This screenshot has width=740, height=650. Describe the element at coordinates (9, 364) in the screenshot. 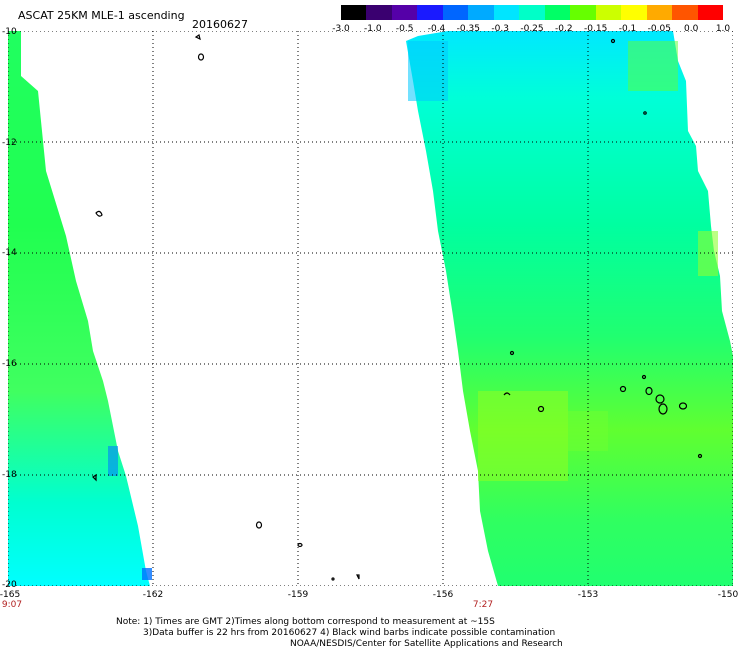

I see `lat-label: -16` at that location.